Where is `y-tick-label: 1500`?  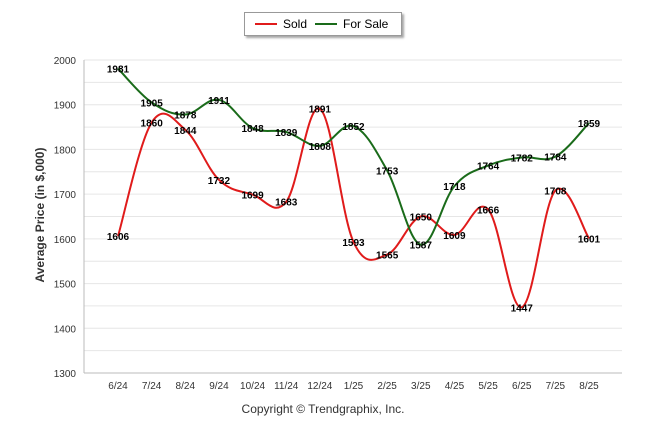
y-tick-label: 1500 is located at coordinates (65, 285).